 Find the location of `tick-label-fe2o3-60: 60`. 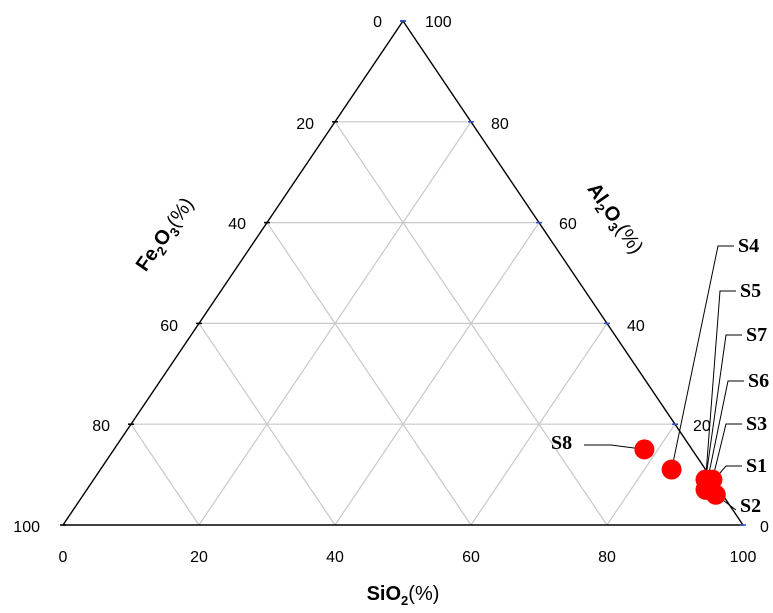

tick-label-fe2o3-60: 60 is located at coordinates (169, 326).